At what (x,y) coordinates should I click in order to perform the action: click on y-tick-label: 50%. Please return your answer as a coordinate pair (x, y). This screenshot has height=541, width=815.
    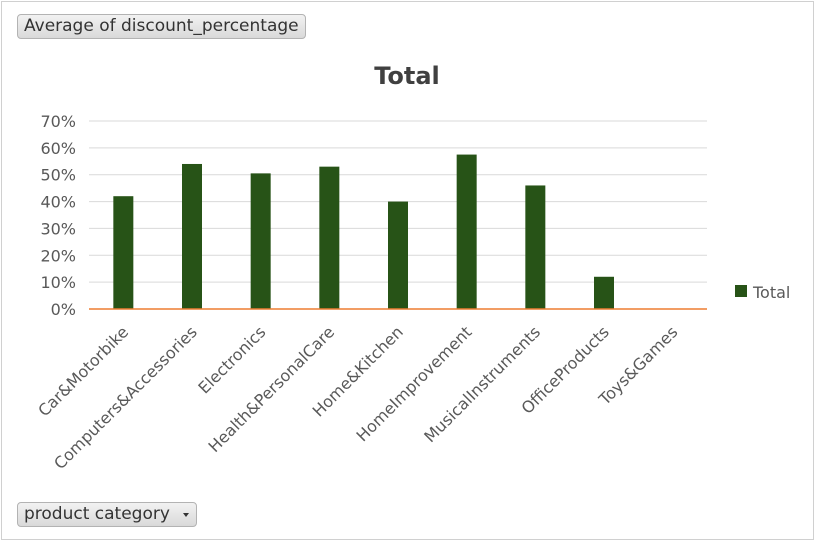
    Looking at the image, I should click on (58, 175).